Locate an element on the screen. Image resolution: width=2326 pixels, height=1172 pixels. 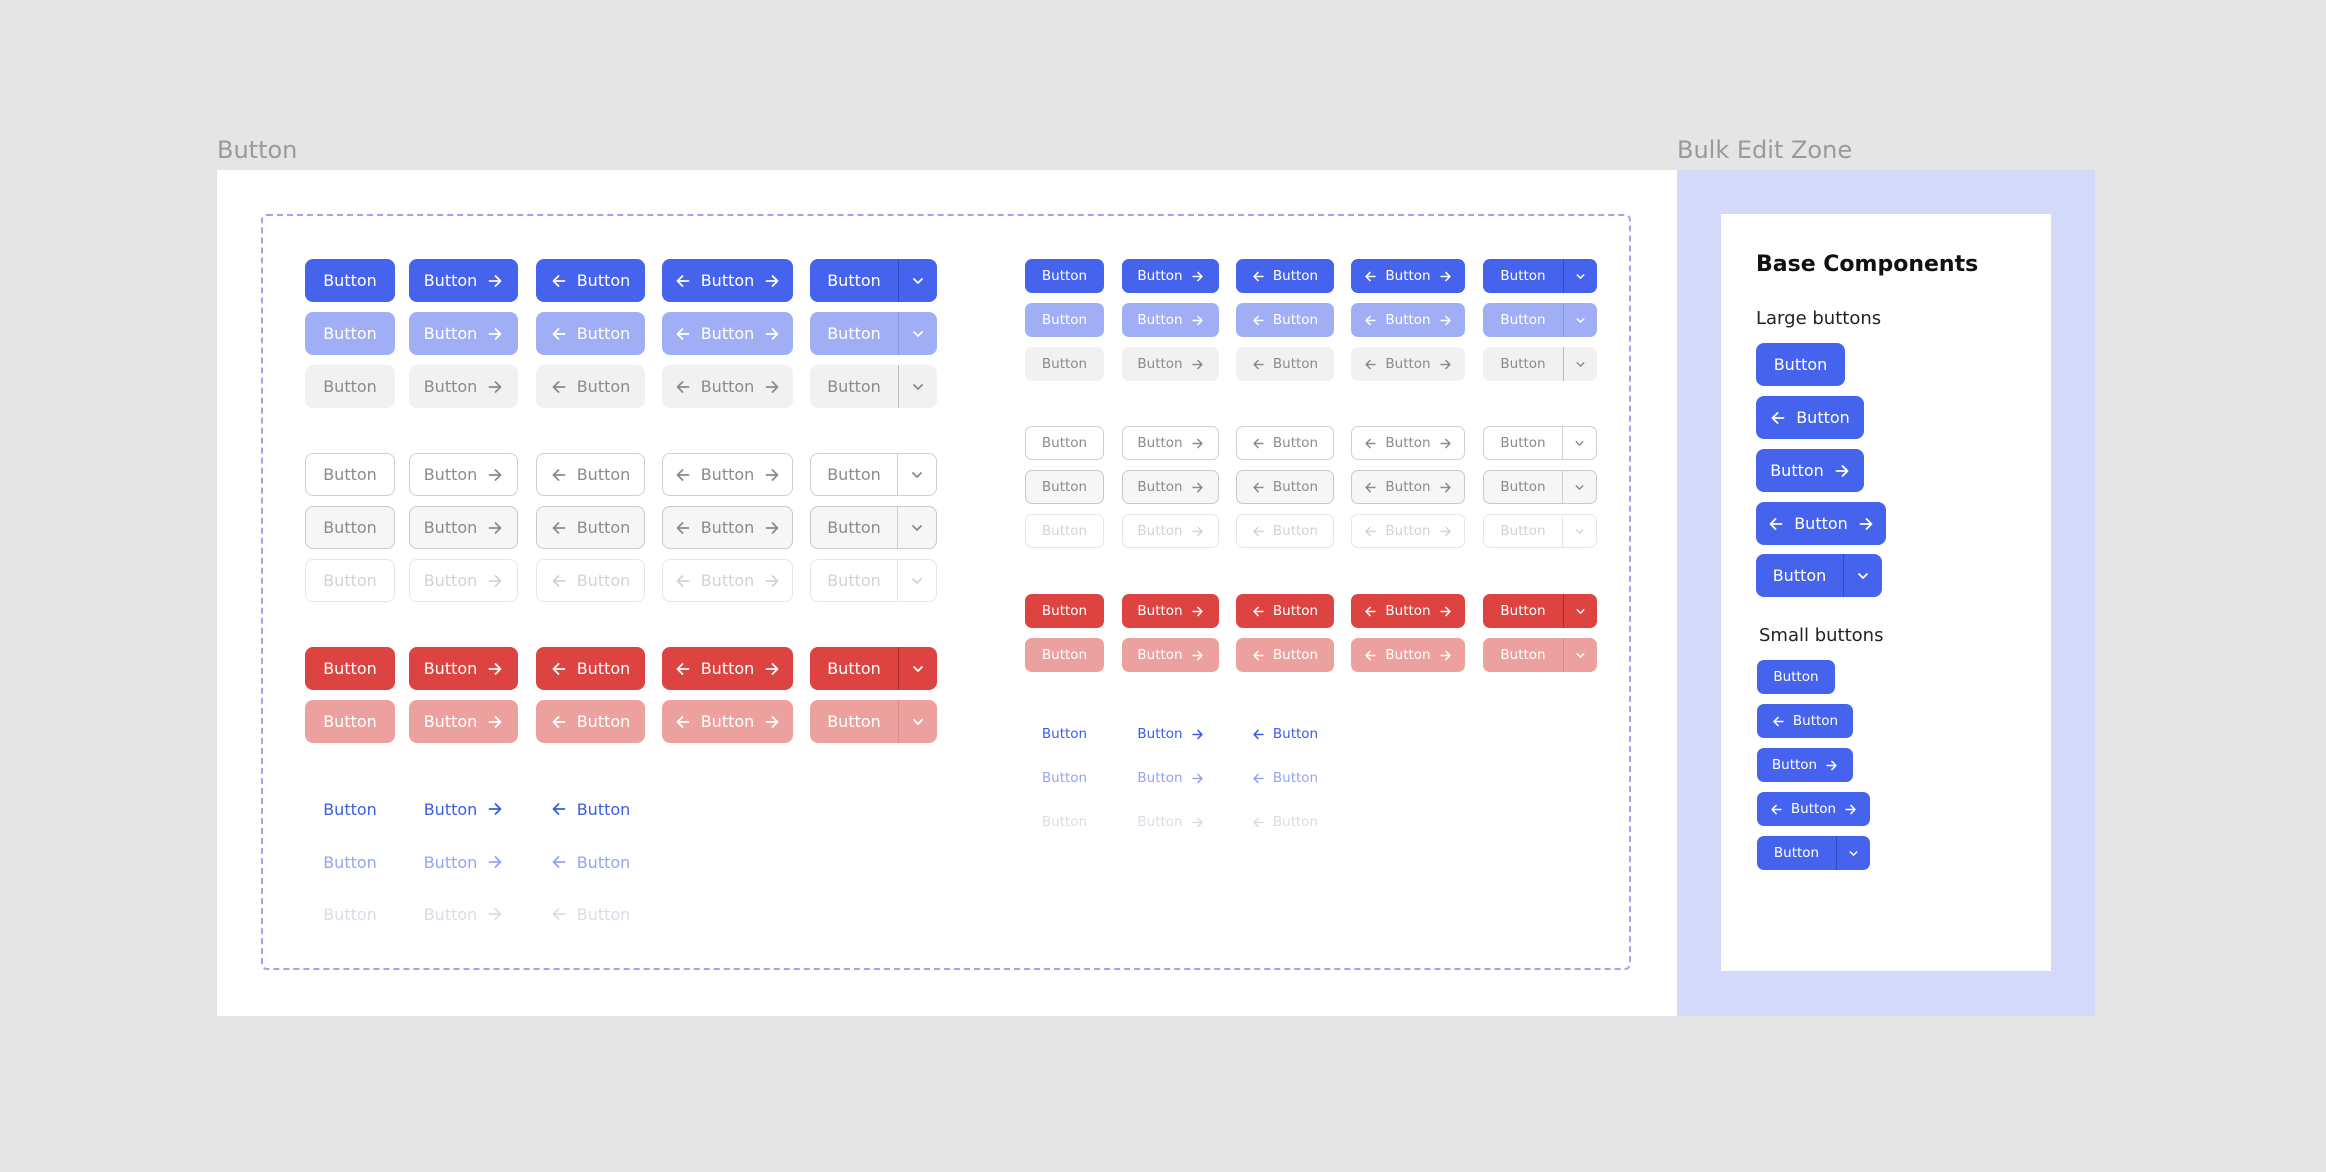
base-small-button: Button is located at coordinates (1805, 765).